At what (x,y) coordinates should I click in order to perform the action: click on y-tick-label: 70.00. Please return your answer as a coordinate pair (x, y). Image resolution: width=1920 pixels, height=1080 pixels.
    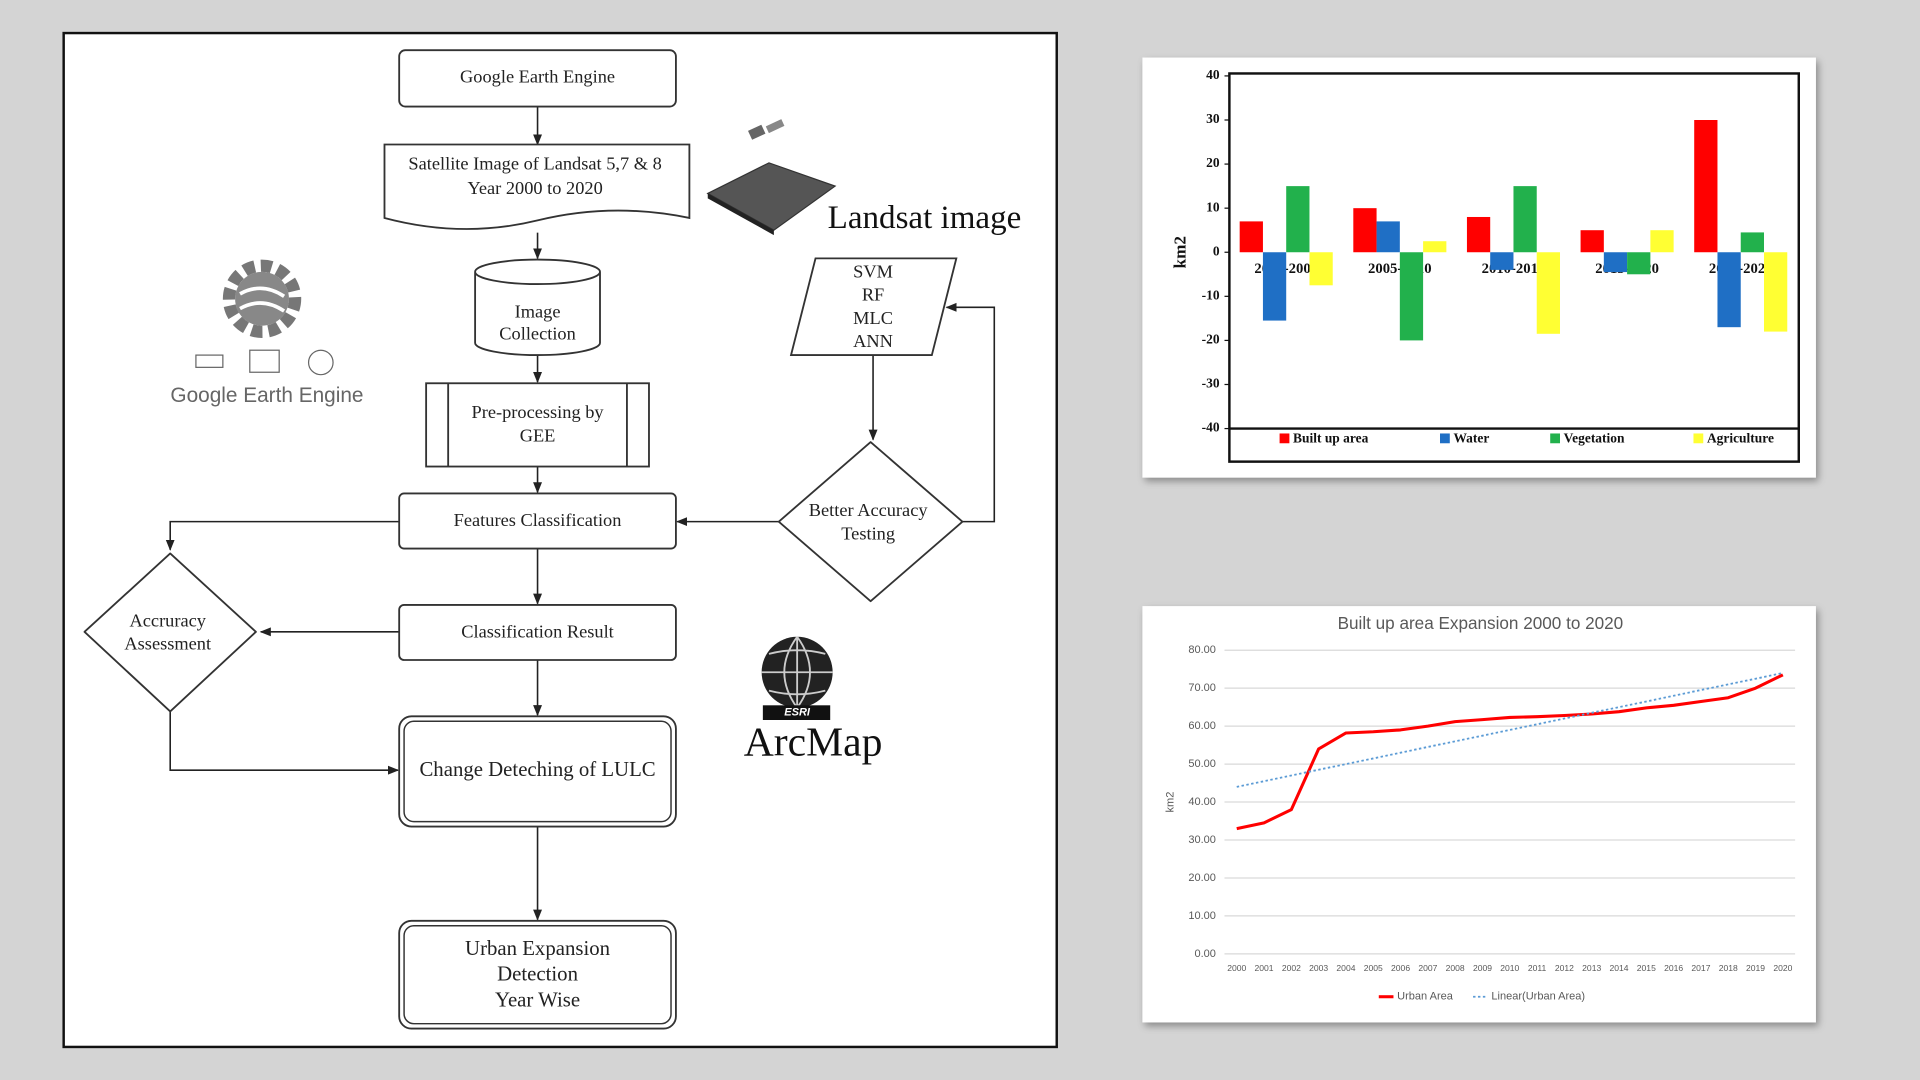
    Looking at the image, I should click on (1202, 688).